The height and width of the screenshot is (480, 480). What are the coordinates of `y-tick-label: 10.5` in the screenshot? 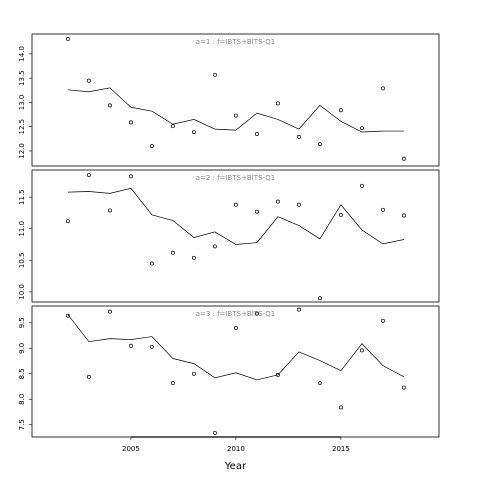 It's located at (22, 261).